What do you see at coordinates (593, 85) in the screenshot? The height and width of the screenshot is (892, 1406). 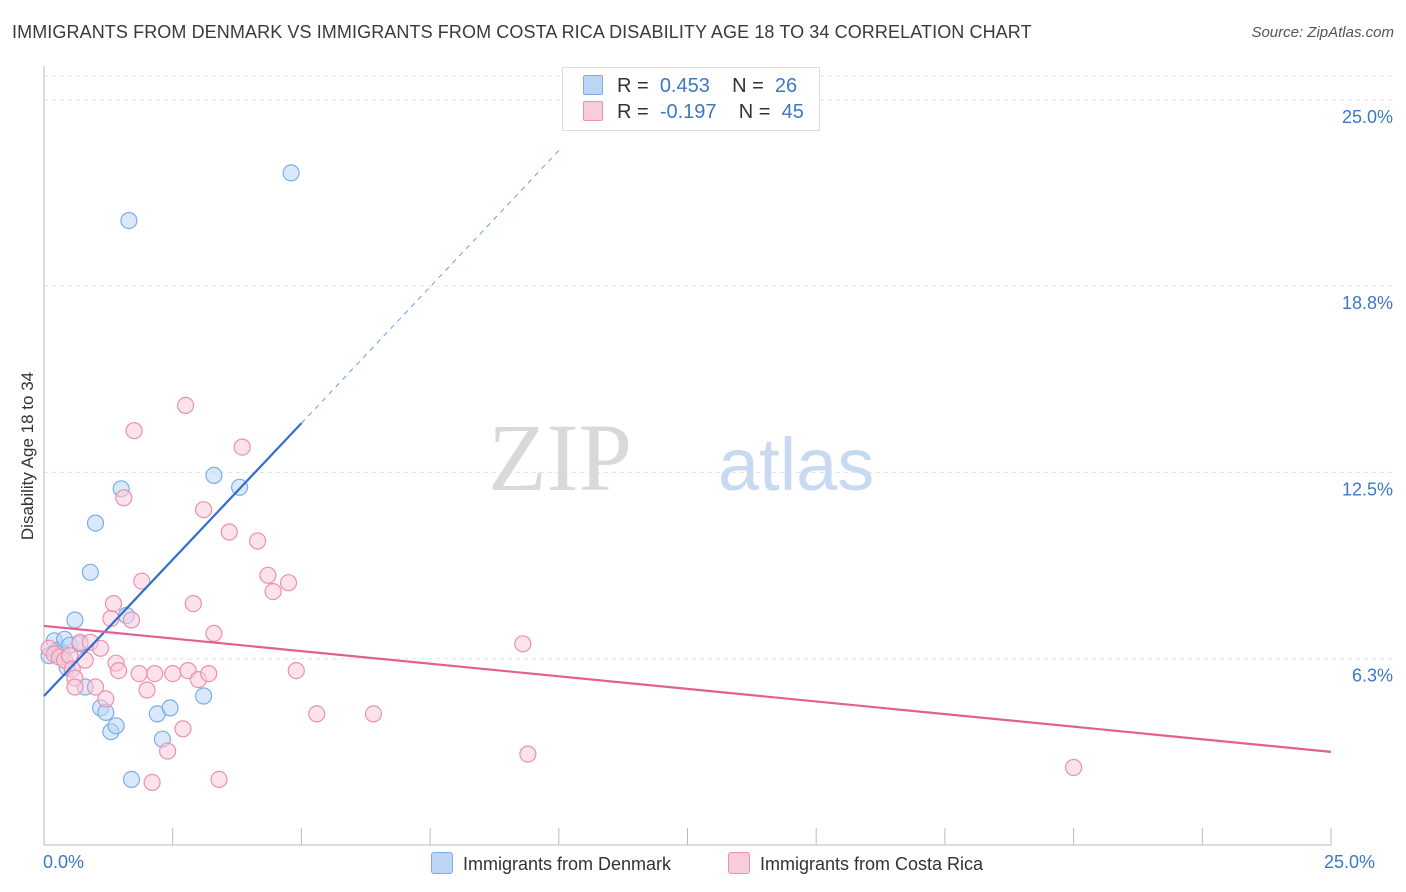 I see `legend-swatch-denmark` at bounding box center [593, 85].